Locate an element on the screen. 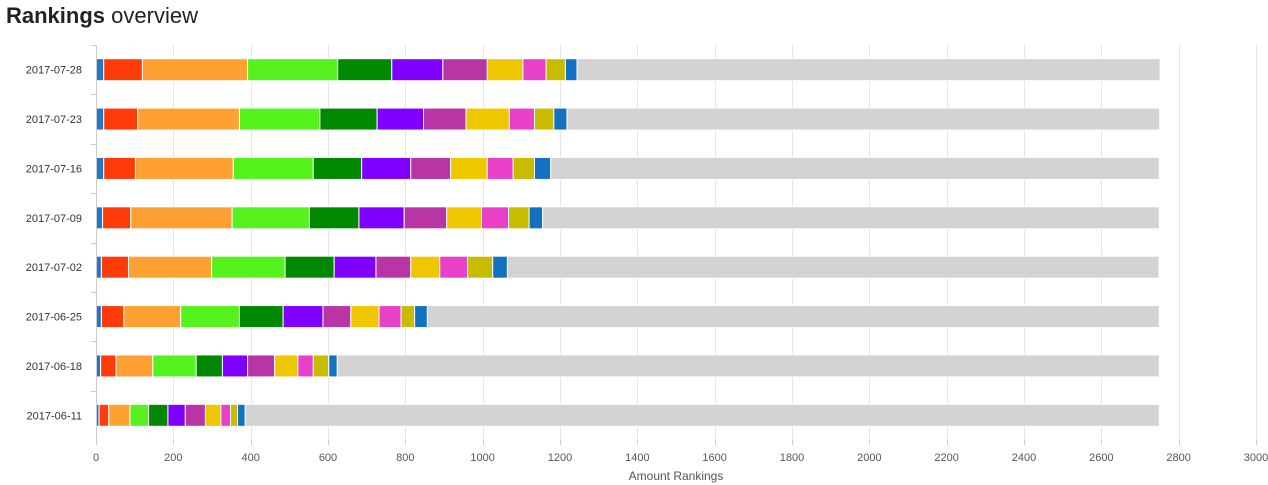 The height and width of the screenshot is (485, 1268). chart-title-strong: Rankings is located at coordinates (56, 15).